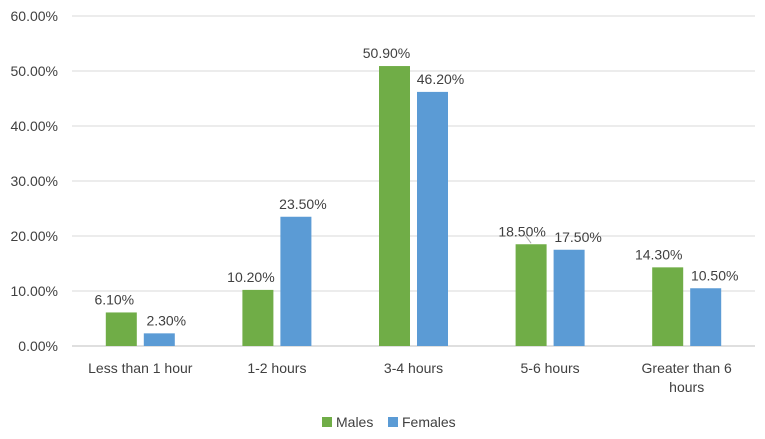 The width and height of the screenshot is (765, 439). What do you see at coordinates (114, 299) in the screenshot?
I see `data-label: 6.10%` at bounding box center [114, 299].